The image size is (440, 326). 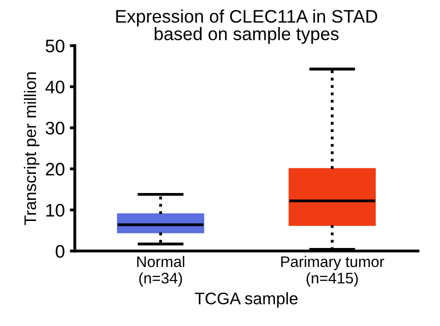 What do you see at coordinates (247, 27) in the screenshot?
I see `chart-title: Expression of CLEC11A in STAD based on sample types` at bounding box center [247, 27].